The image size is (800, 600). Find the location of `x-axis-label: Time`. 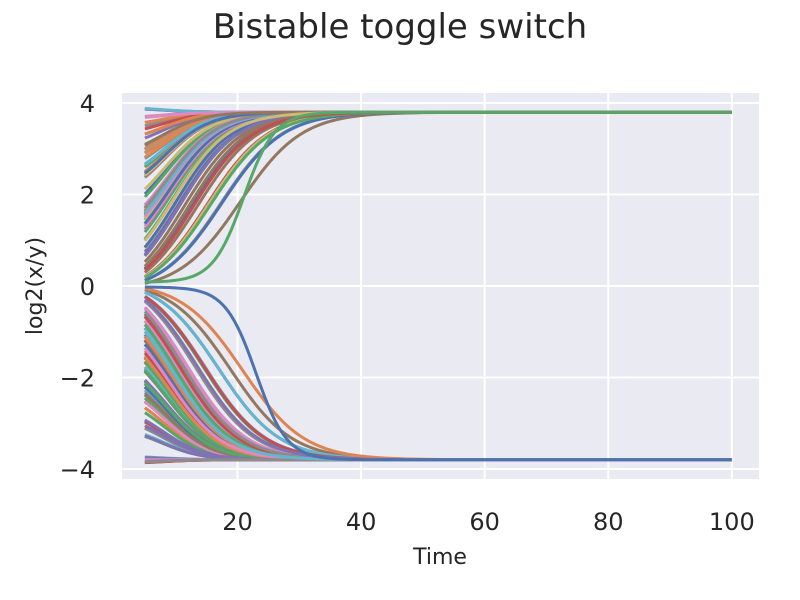

x-axis-label: Time is located at coordinates (439, 557).